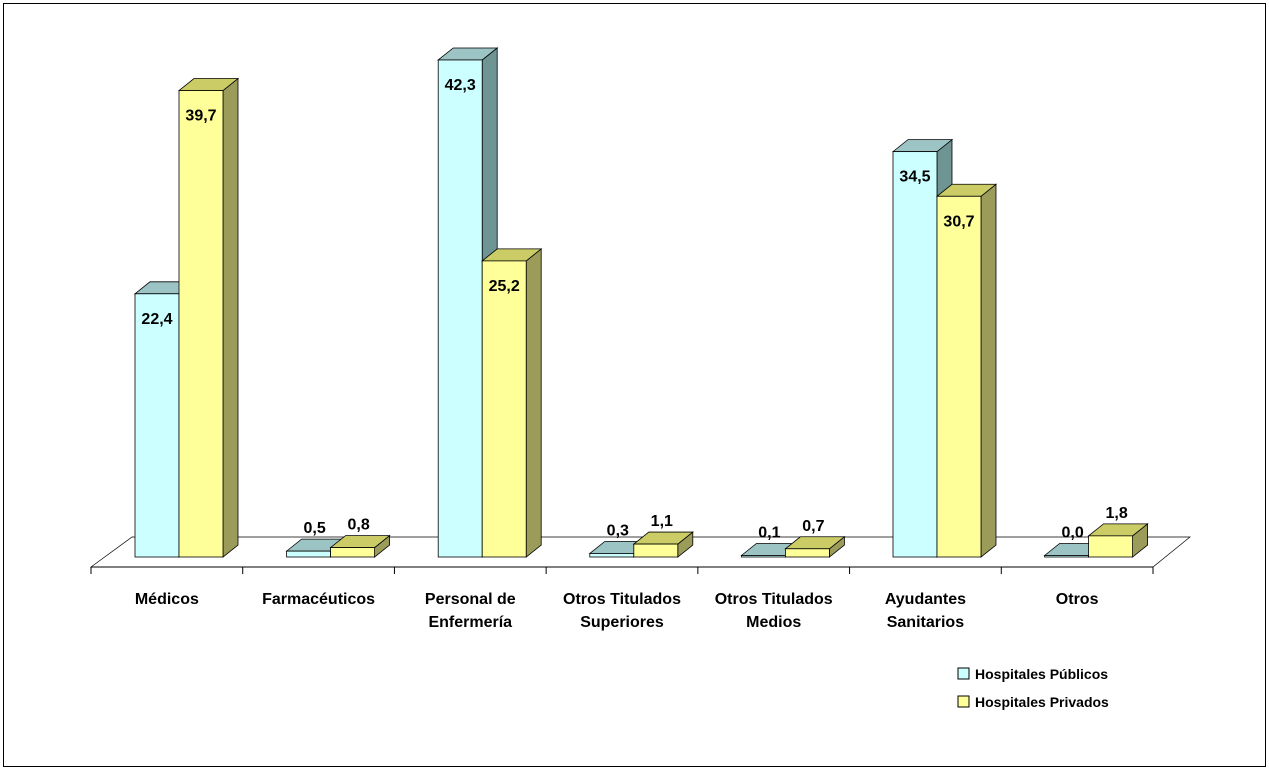 The height and width of the screenshot is (769, 1269). Describe the element at coordinates (470, 622) in the screenshot. I see `category-label: Enfermería` at that location.